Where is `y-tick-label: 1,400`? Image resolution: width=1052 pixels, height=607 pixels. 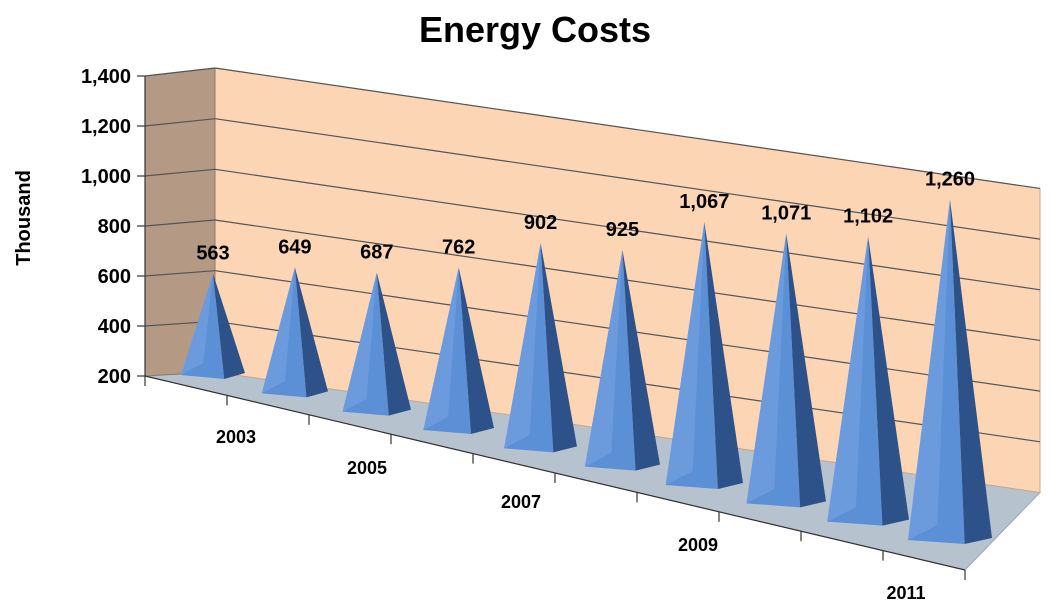 y-tick-label: 1,400 is located at coordinates (106, 77).